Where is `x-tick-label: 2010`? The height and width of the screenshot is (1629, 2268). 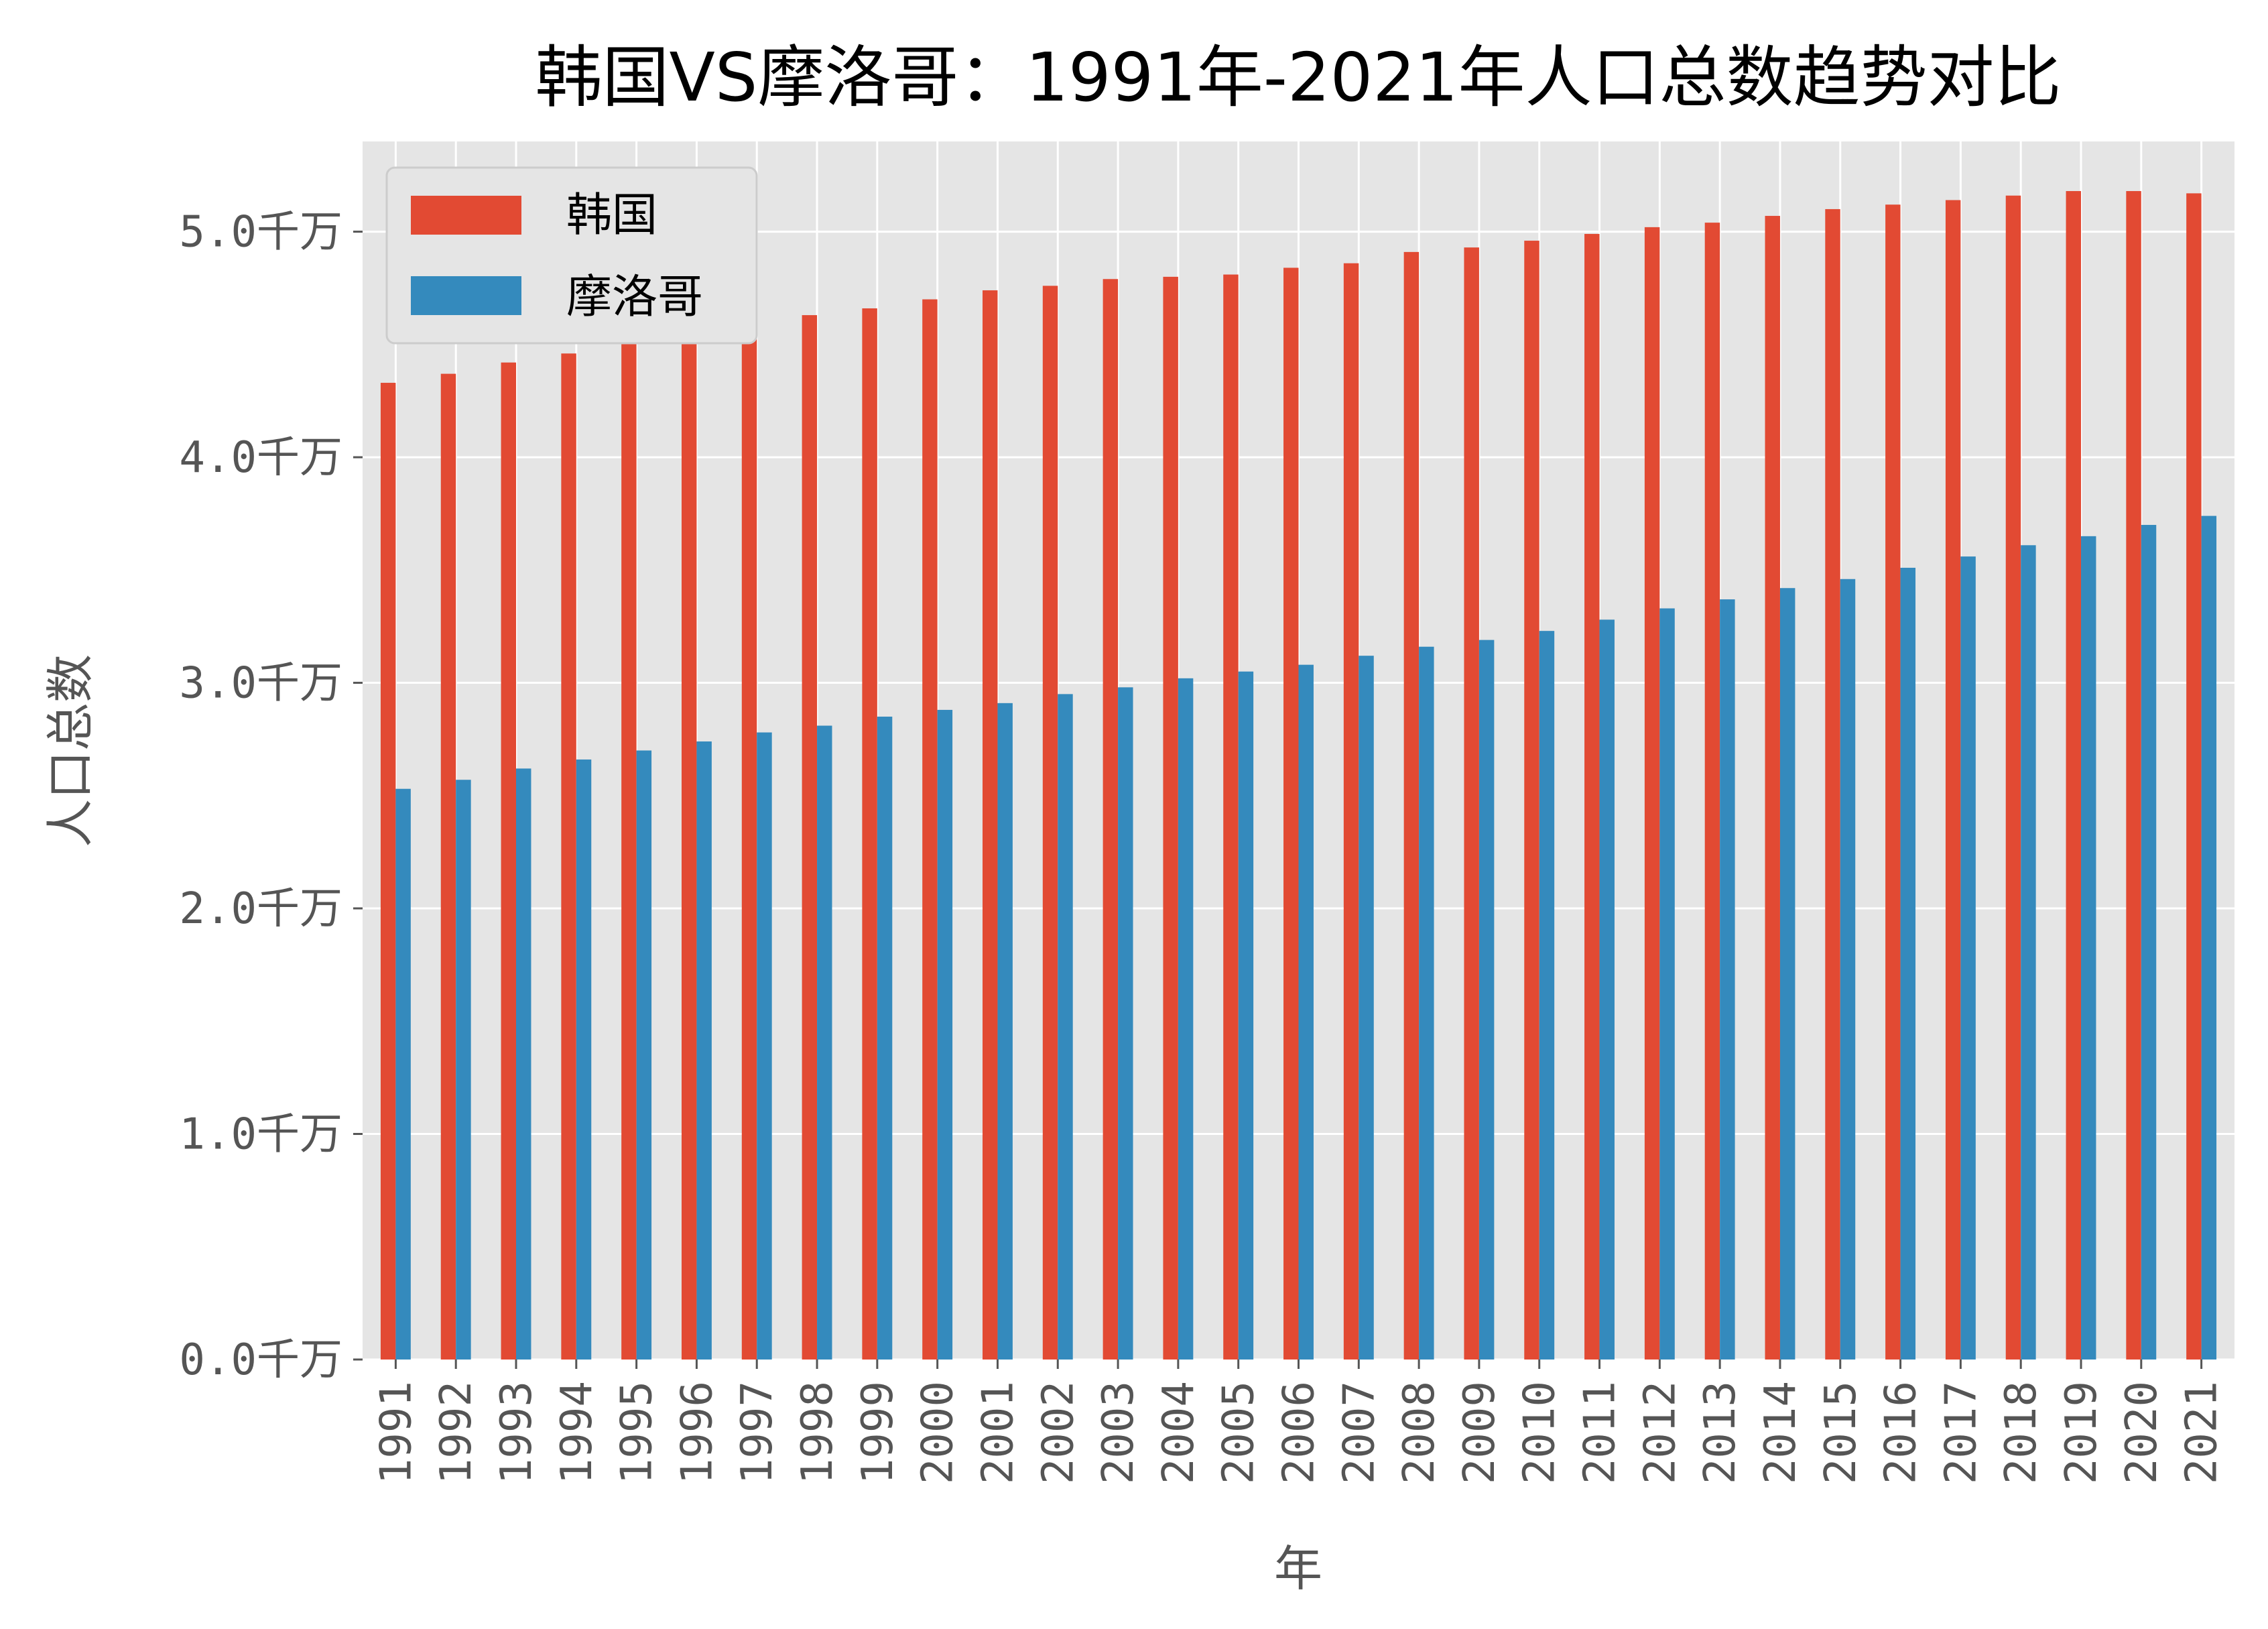
x-tick-label: 2010 is located at coordinates (1540, 1432).